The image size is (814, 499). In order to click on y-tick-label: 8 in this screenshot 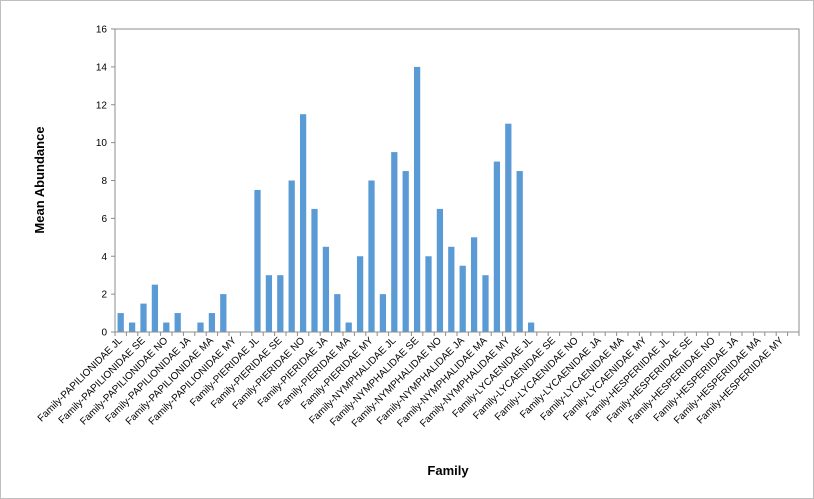, I will do `click(104, 181)`.